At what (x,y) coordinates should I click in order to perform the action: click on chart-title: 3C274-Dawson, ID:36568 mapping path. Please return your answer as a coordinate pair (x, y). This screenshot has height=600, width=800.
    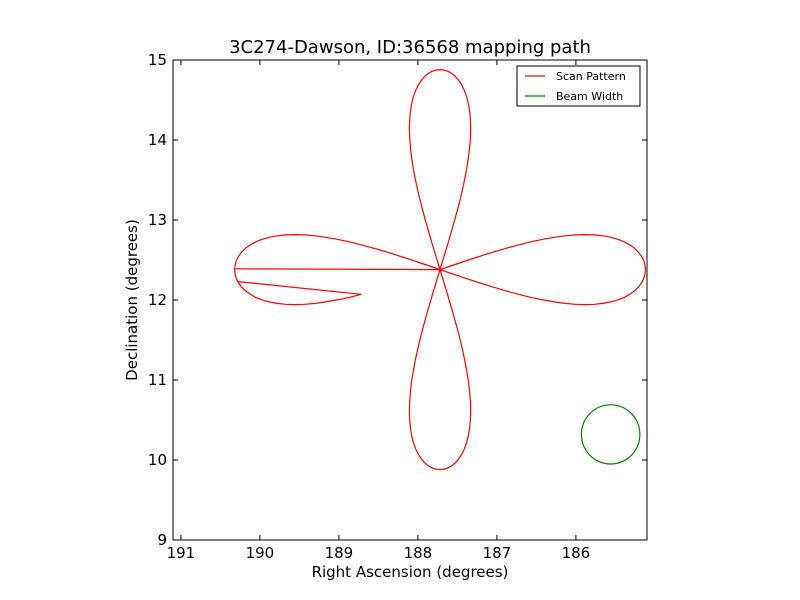
    Looking at the image, I should click on (410, 47).